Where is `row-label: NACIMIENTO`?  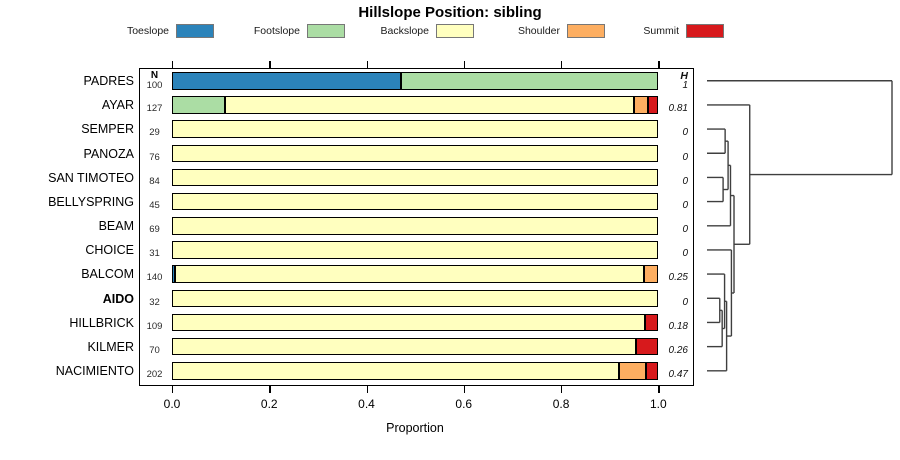
row-label: NACIMIENTO is located at coordinates (94, 371).